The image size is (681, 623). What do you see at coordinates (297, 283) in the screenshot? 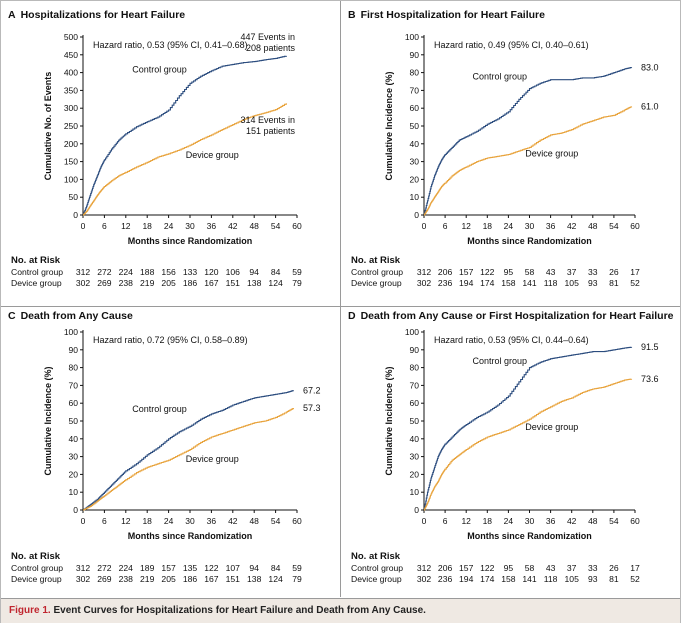
I see `device-risk-value: 79` at bounding box center [297, 283].